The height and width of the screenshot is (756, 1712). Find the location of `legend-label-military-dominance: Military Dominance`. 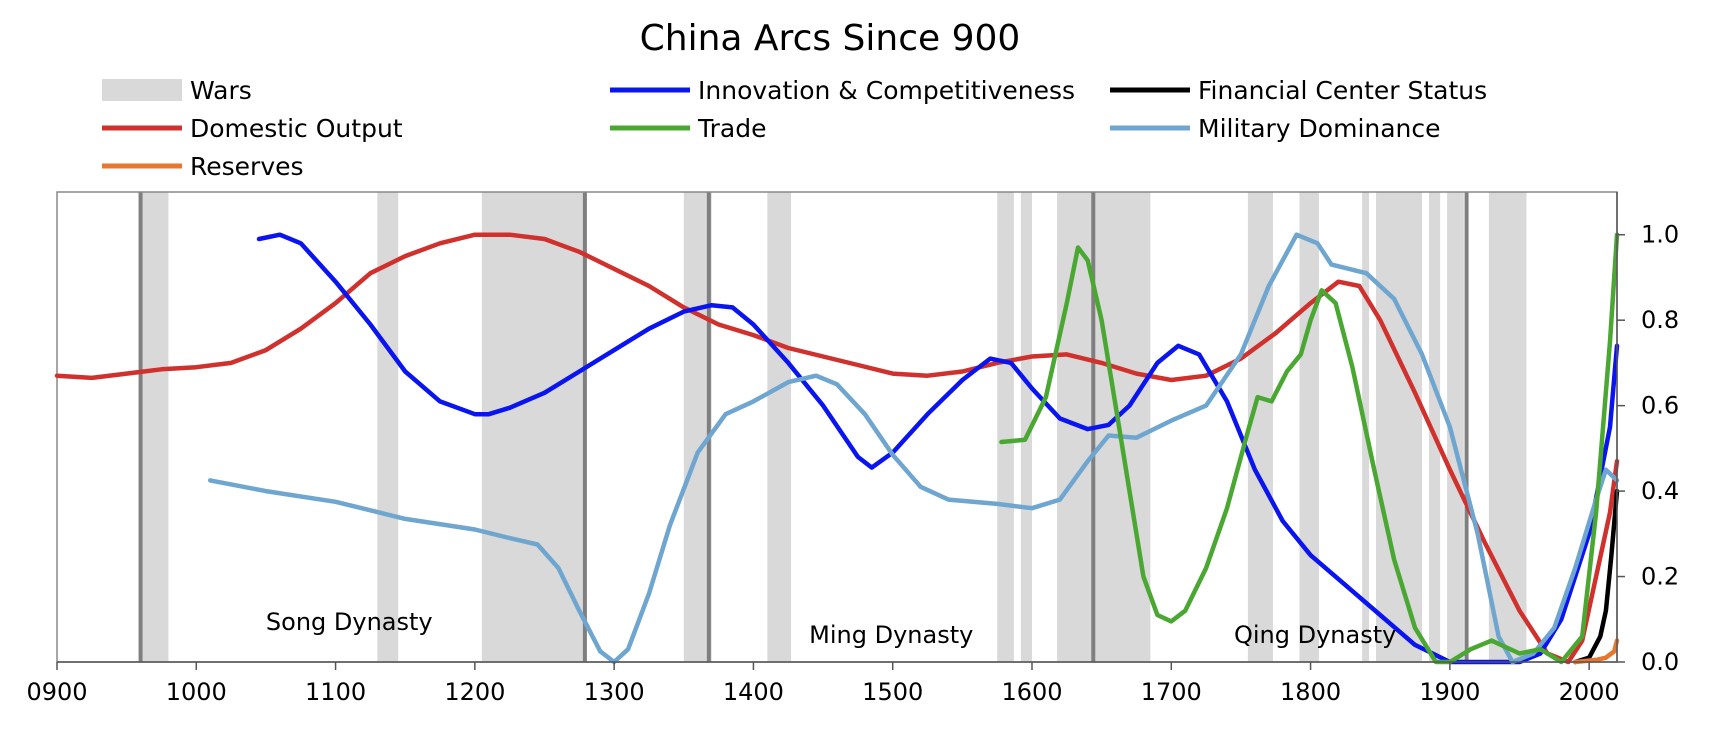

legend-label-military-dominance: Military Dominance is located at coordinates (1319, 128).